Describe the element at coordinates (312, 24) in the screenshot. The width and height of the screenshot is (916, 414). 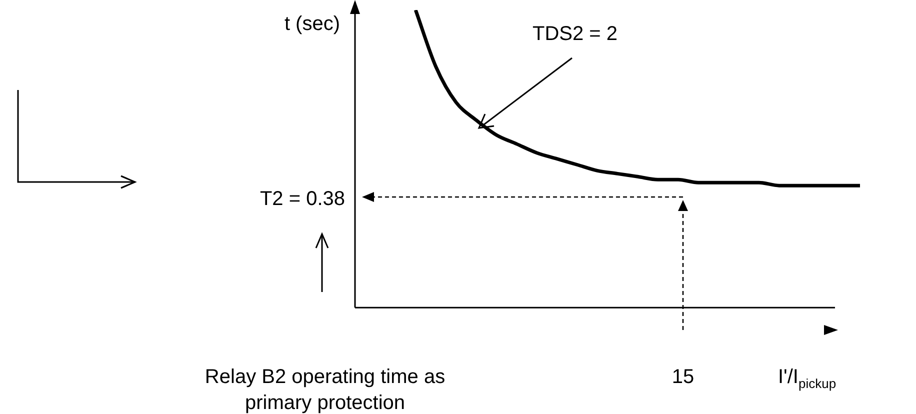
I see `y-axis-title: t (sec)` at that location.